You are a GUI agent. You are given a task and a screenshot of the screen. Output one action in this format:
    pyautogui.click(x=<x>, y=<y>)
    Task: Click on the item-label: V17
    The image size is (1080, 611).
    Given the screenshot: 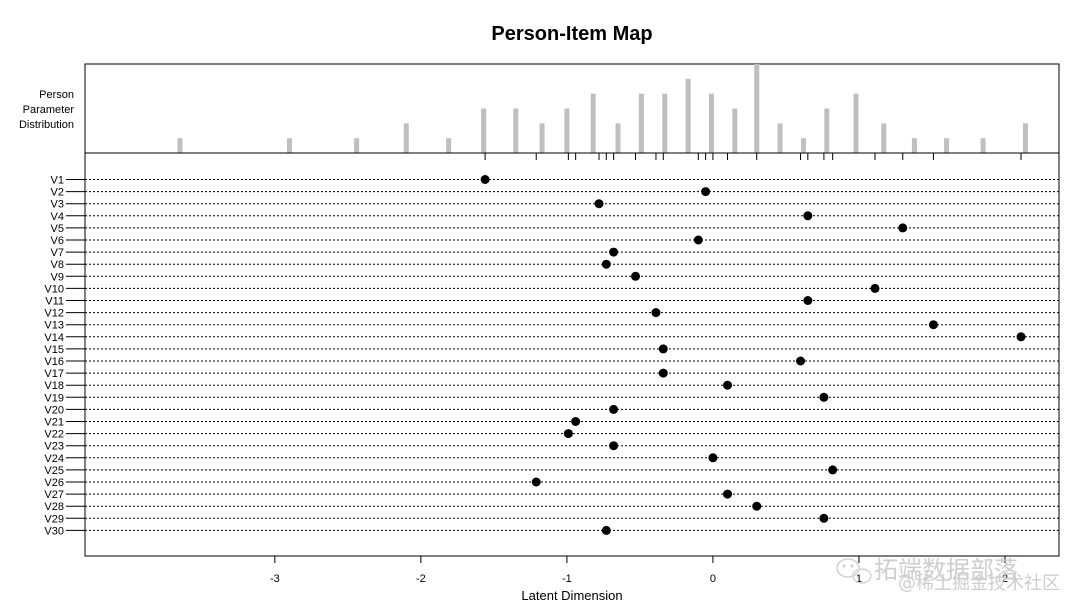 What is the action you would take?
    pyautogui.click(x=54, y=374)
    